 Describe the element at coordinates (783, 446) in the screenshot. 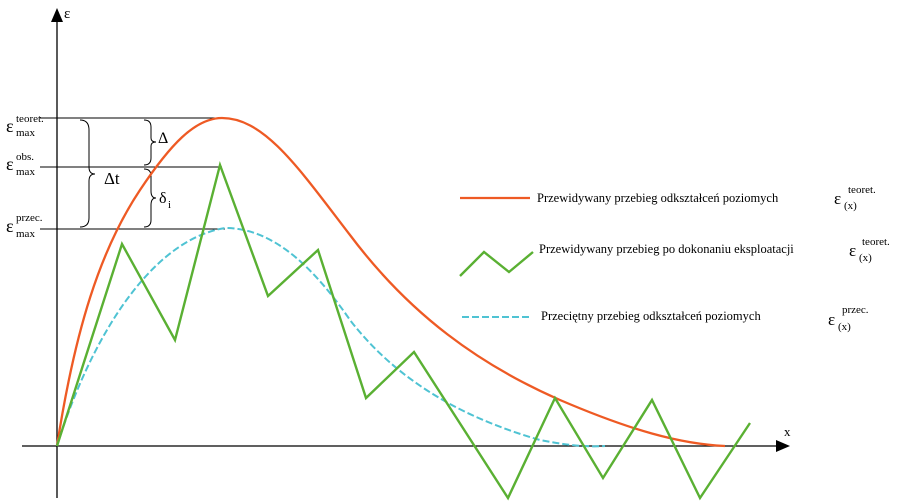

I see `x-axis-arrow` at that location.